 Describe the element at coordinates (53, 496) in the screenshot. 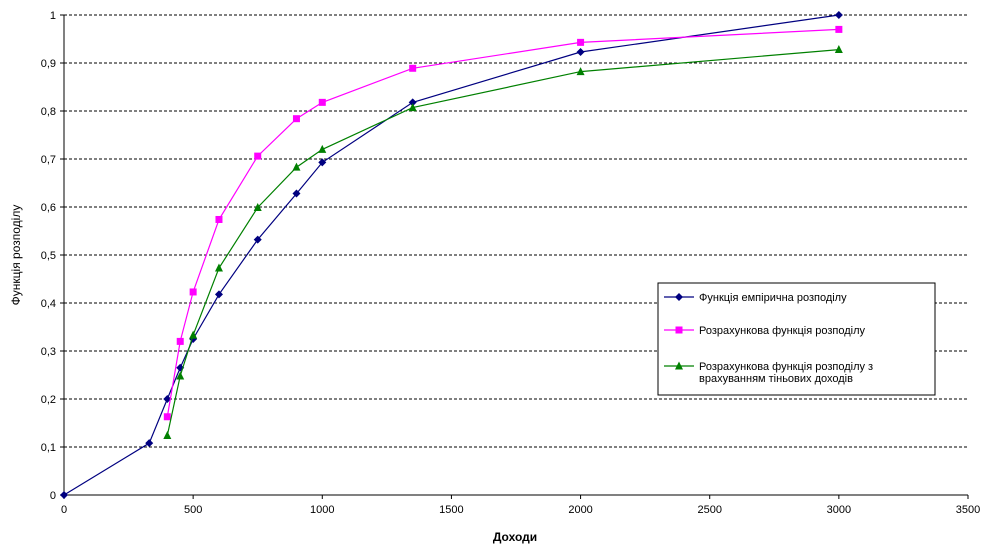

I see `y-tick-label: 0` at that location.